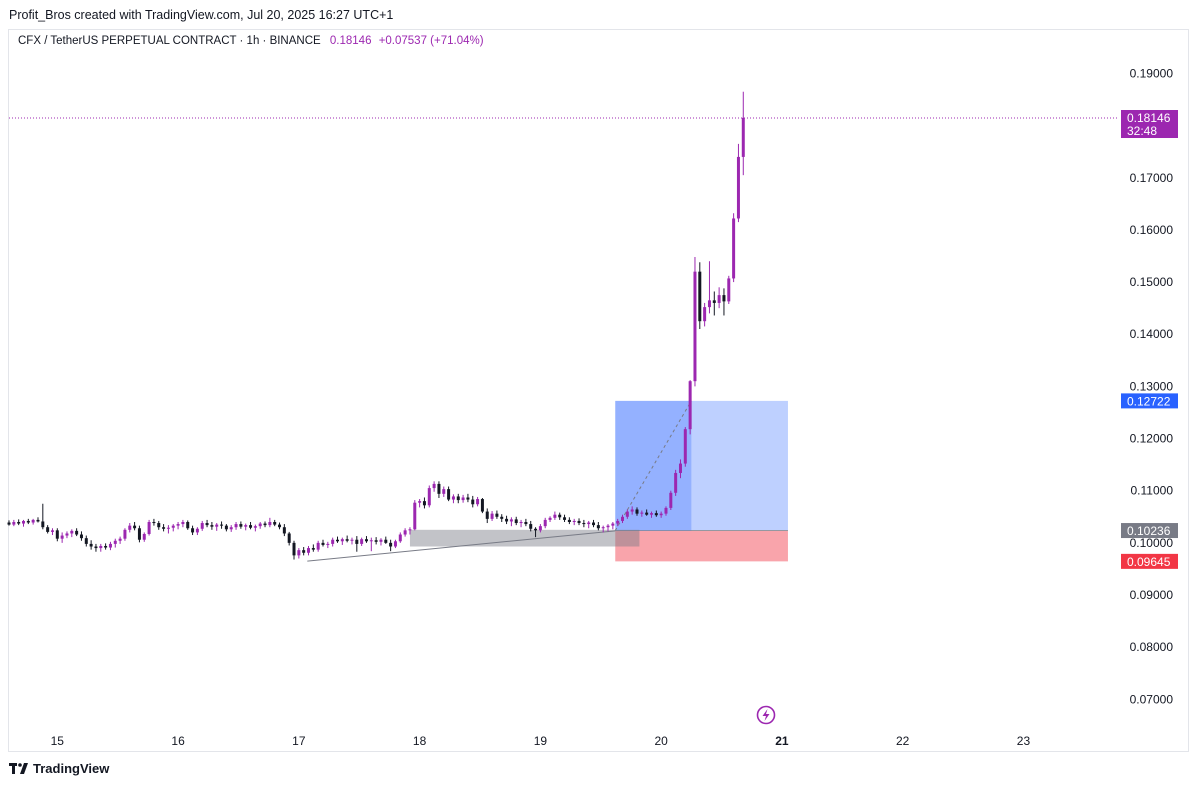 The image size is (1200, 786). I want to click on event-lightning-icon, so click(766, 715).